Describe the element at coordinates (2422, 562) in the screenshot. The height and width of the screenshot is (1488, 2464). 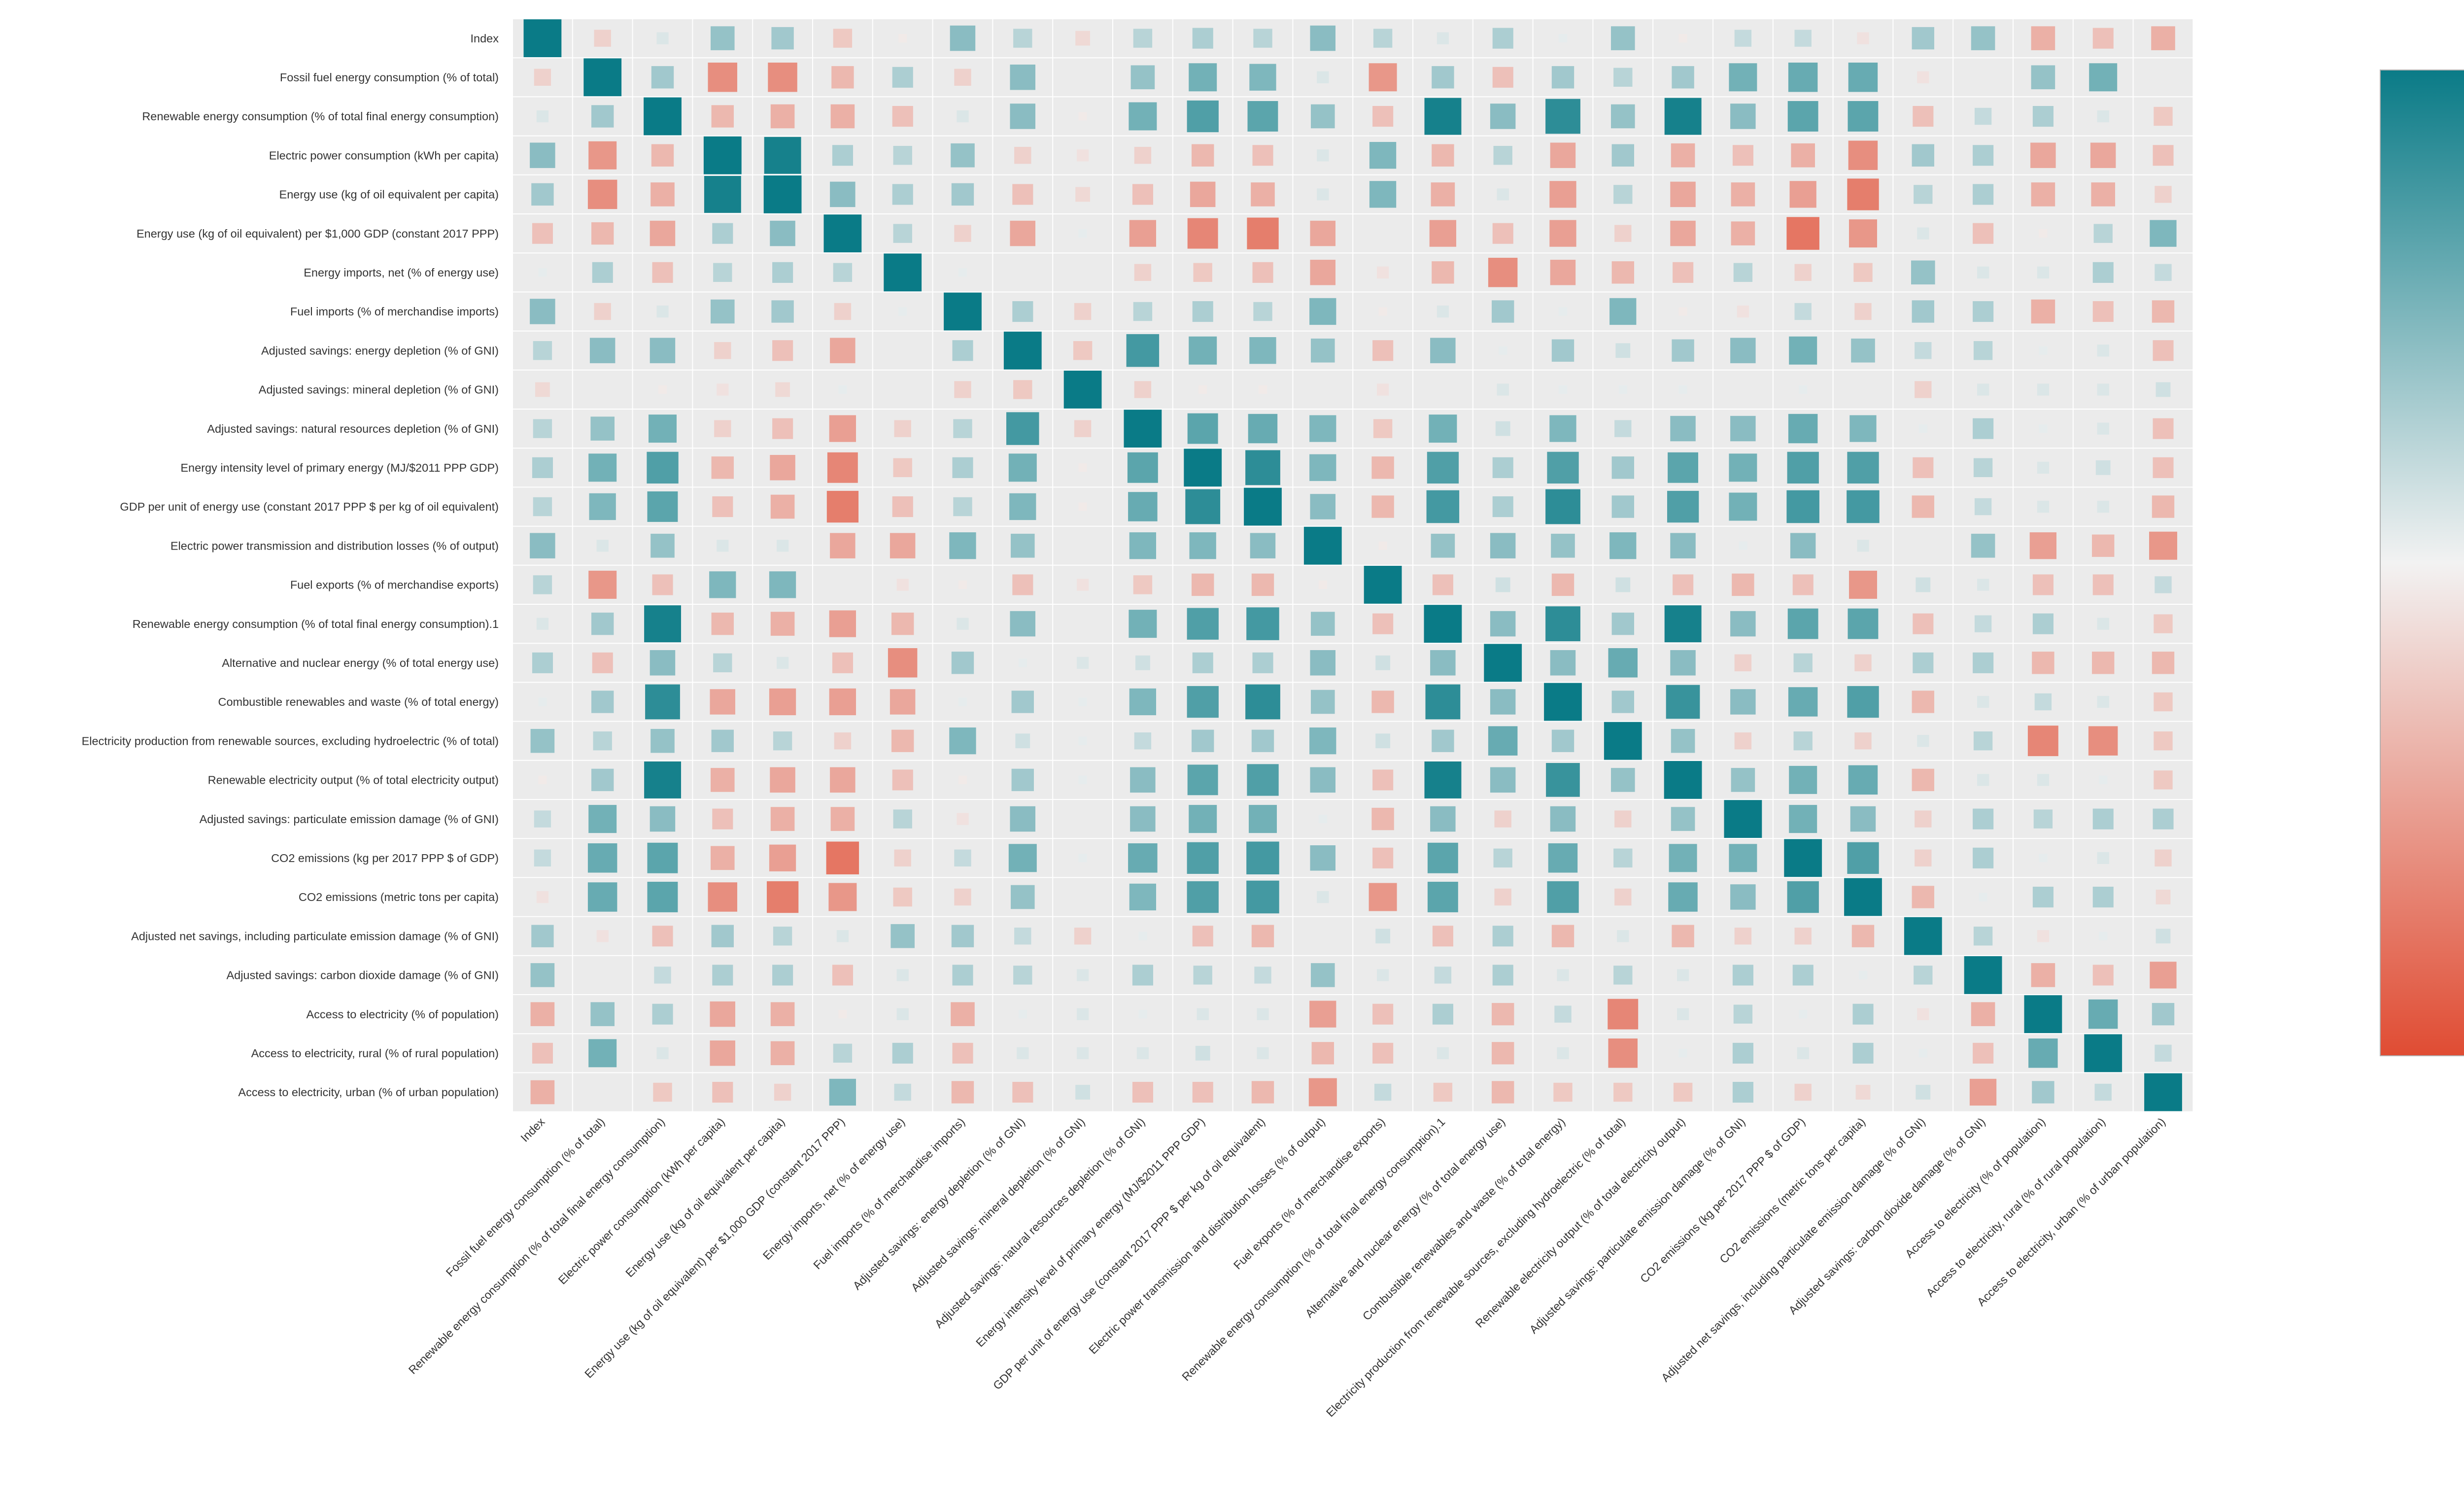
I see `colorbar: 10−1` at that location.